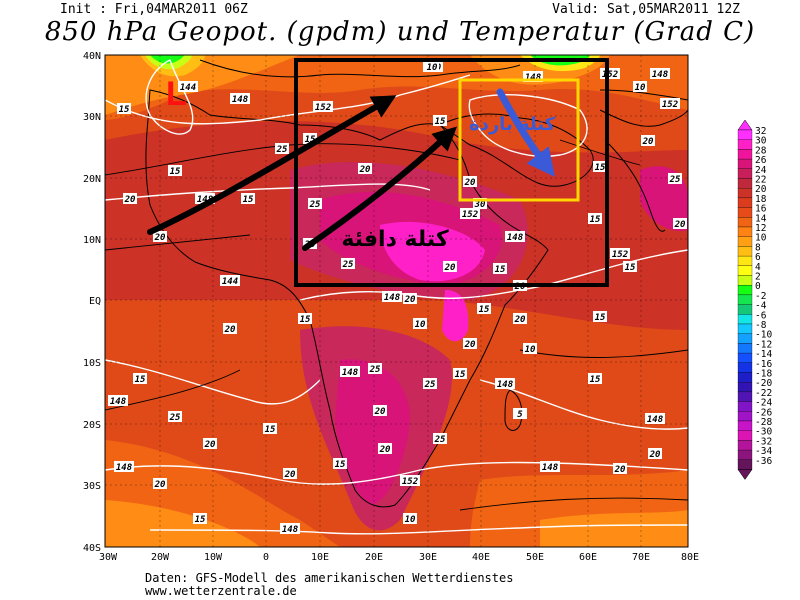  What do you see at coordinates (763, 364) in the screenshot?
I see `colorbar-label: -16` at bounding box center [763, 364].